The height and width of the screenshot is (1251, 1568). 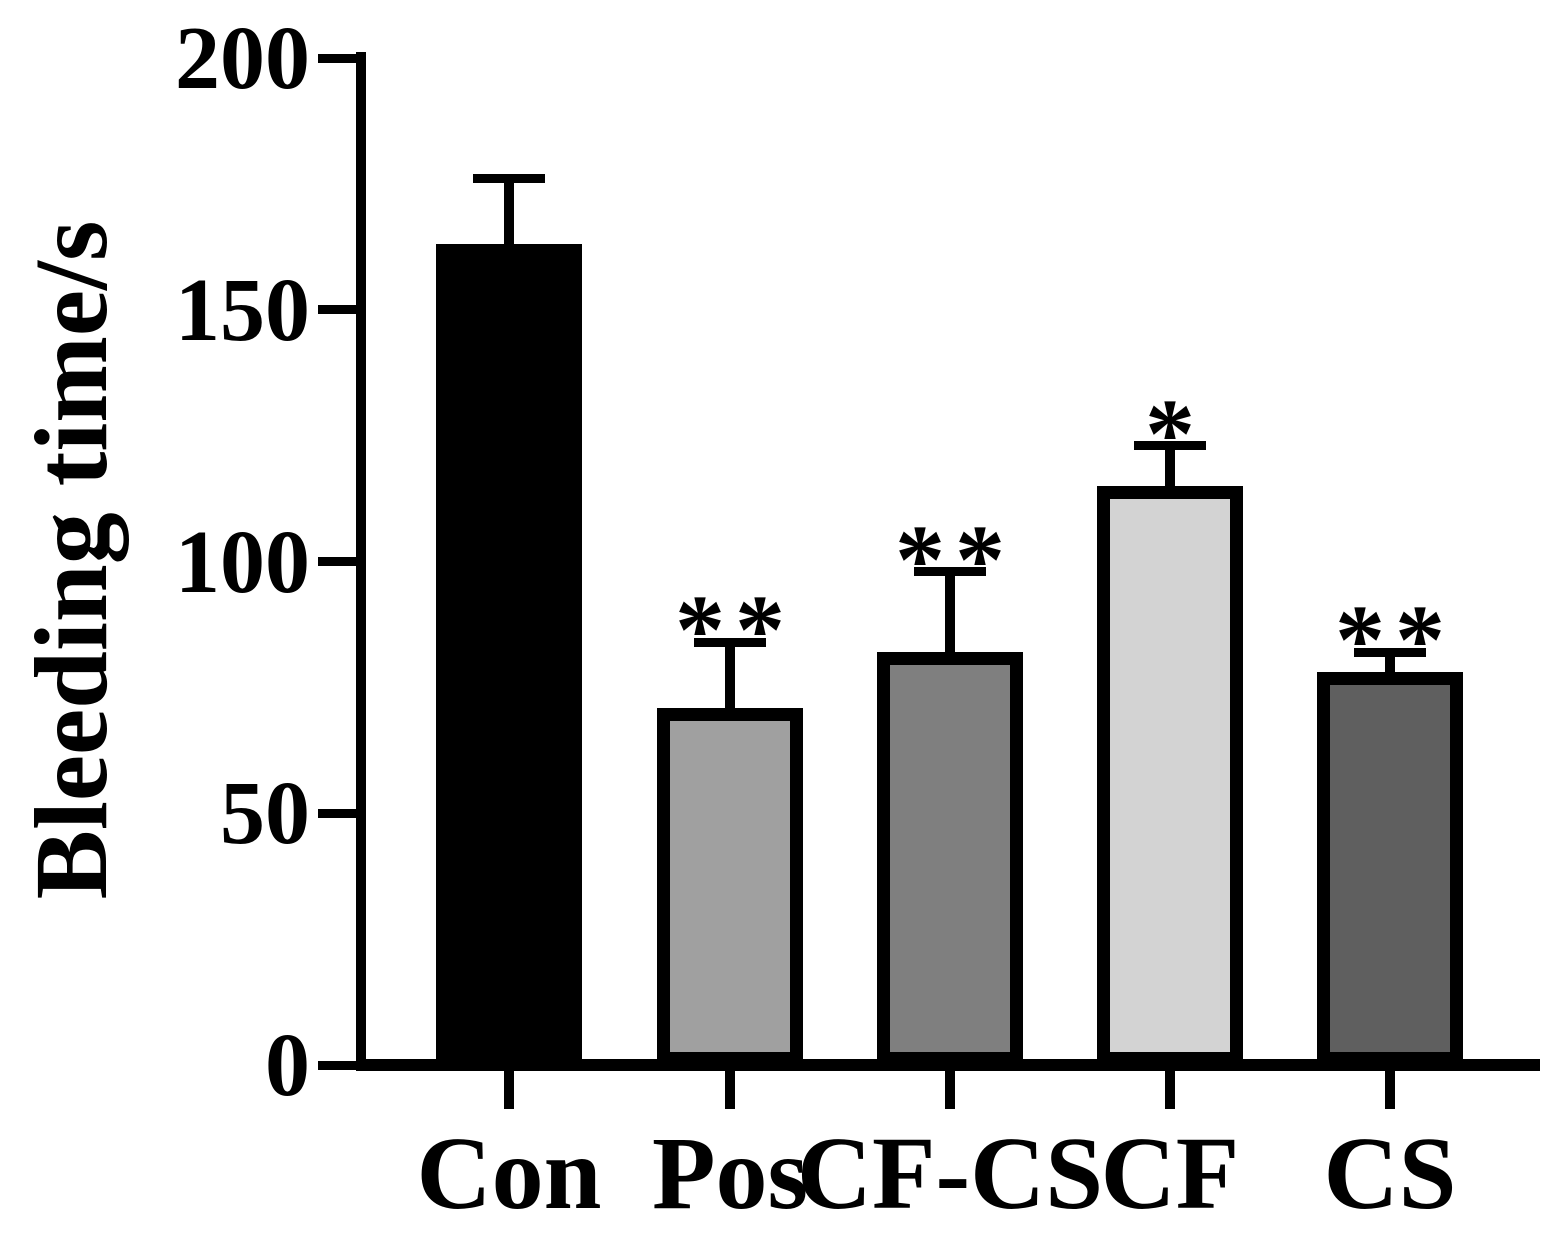 I want to click on x-tick-label: Con, so click(x=509, y=1173).